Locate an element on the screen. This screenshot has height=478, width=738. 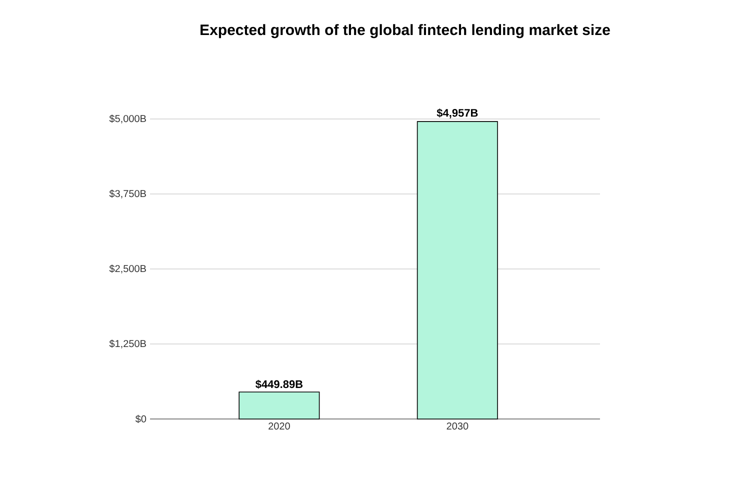
x-tick-label: 2030 is located at coordinates (457, 426).